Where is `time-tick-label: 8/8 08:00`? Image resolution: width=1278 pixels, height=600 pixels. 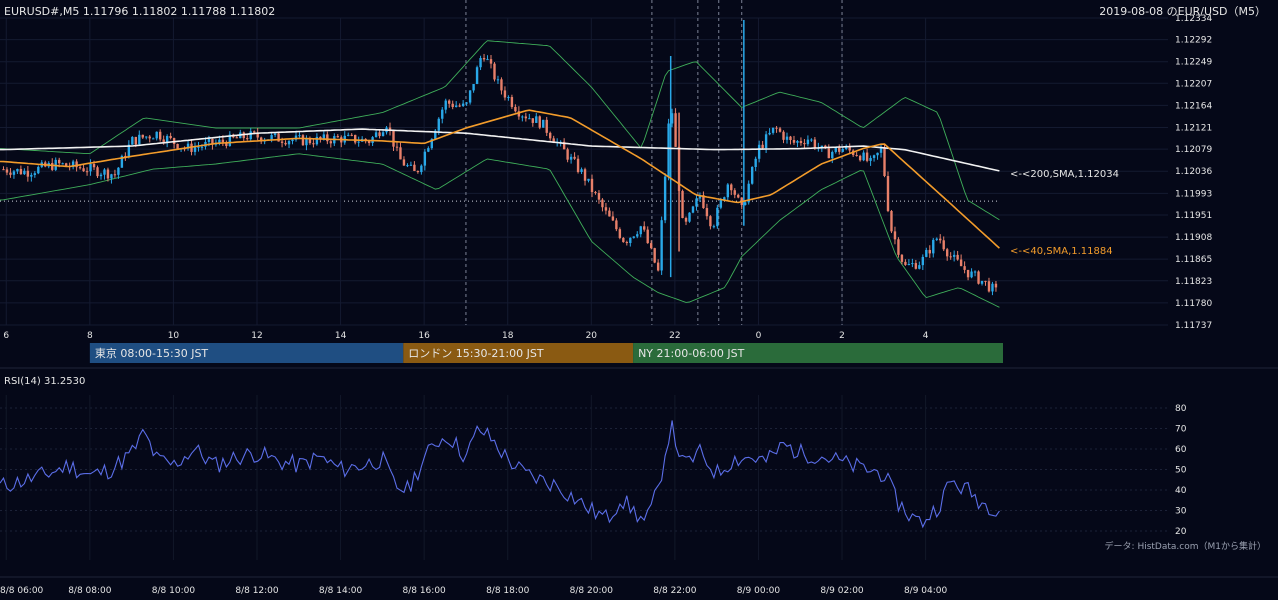
time-tick-label: 8/8 08:00 is located at coordinates (90, 591).